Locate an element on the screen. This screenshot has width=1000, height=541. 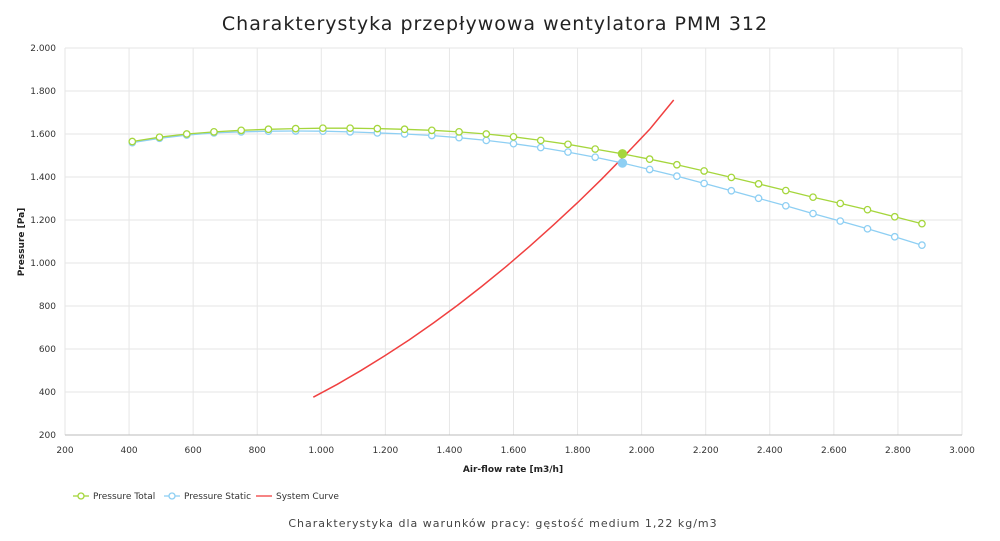
x-axis-title: Air-flow rate [m3/h] is located at coordinates (513, 470).